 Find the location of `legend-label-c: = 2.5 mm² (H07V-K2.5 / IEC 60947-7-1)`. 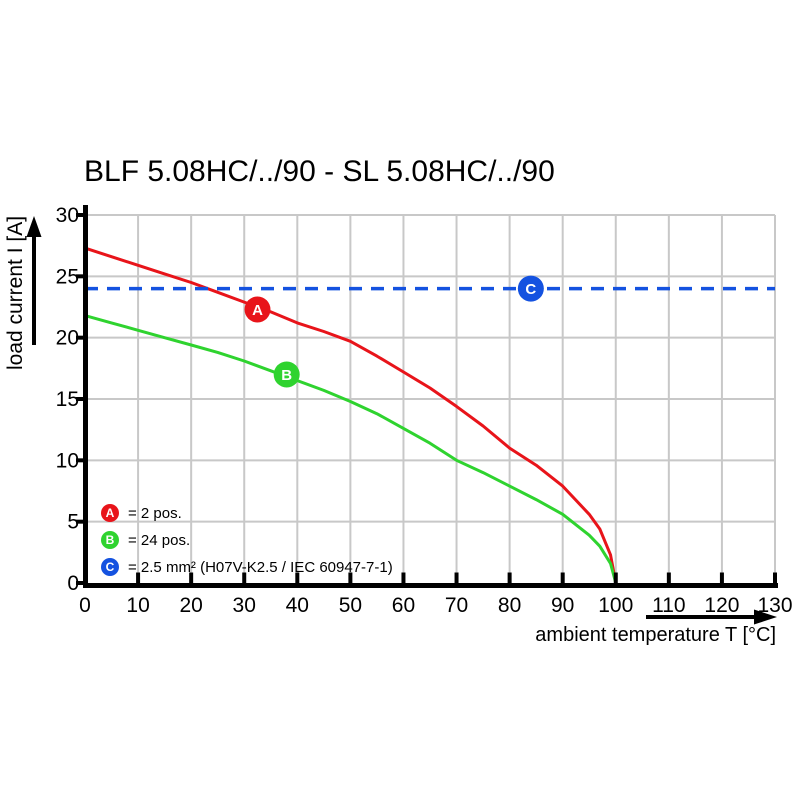

legend-label-c: = 2.5 mm² (H07V-K2.5 / IEC 60947-7-1) is located at coordinates (260, 567).